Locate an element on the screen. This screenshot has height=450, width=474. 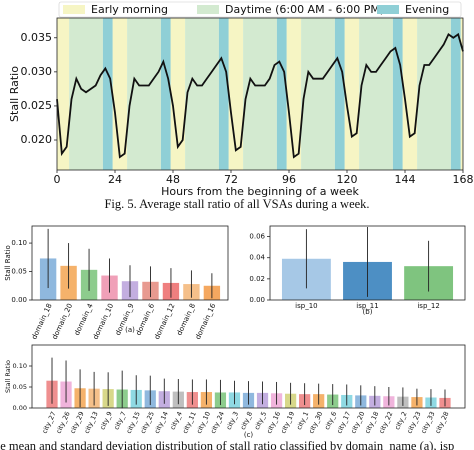
y-tick-label: 0.030 is located at coordinates (37, 71).